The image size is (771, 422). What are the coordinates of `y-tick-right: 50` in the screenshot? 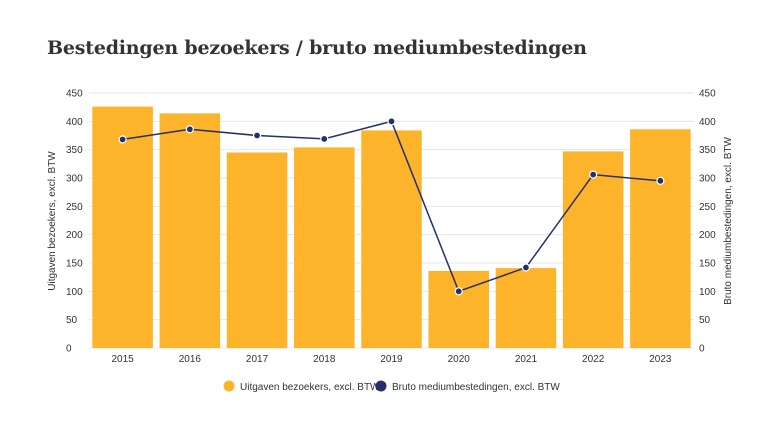 It's located at (705, 320).